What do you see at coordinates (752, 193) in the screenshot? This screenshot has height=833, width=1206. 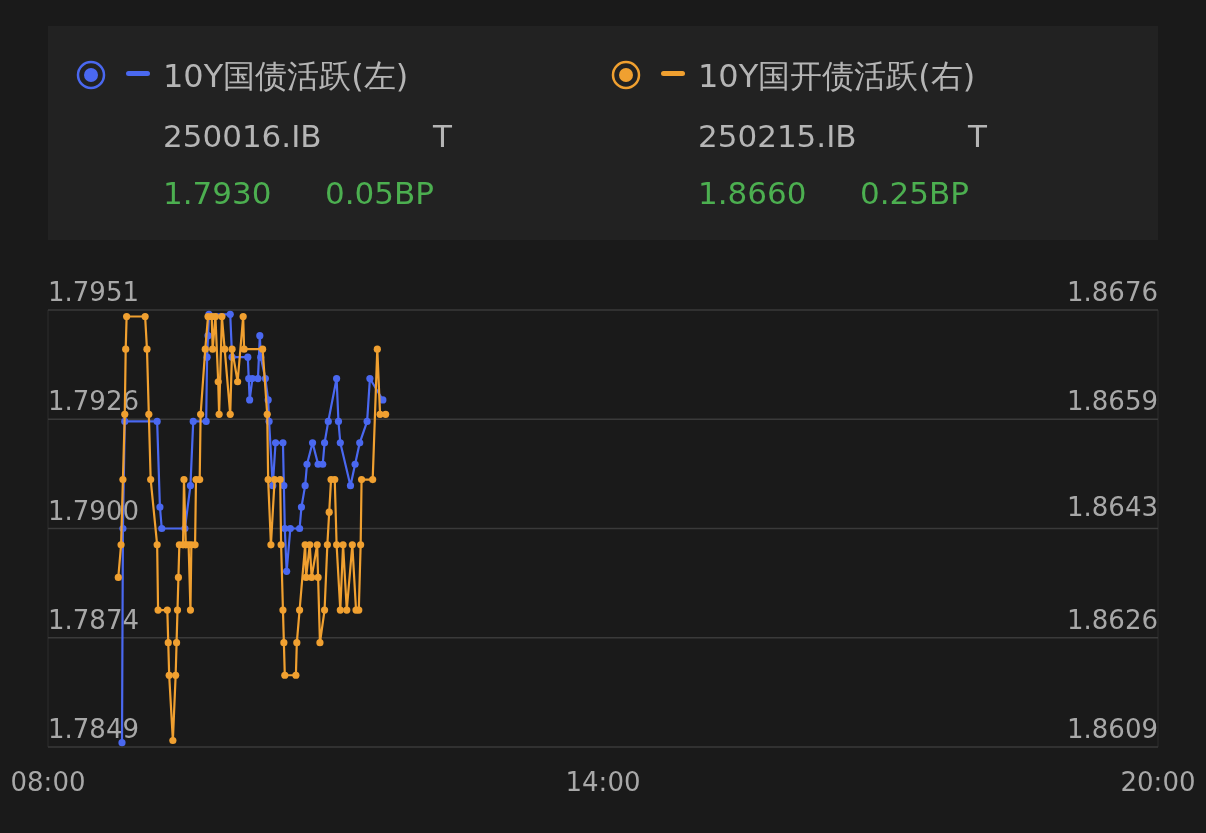 I see `text: 1.8660` at bounding box center [752, 193].